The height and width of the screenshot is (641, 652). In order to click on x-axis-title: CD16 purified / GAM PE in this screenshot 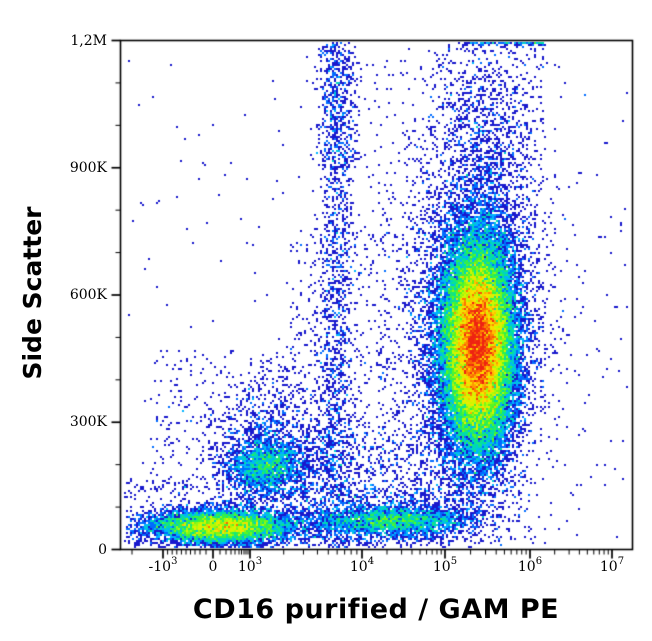, I will do `click(376, 609)`.